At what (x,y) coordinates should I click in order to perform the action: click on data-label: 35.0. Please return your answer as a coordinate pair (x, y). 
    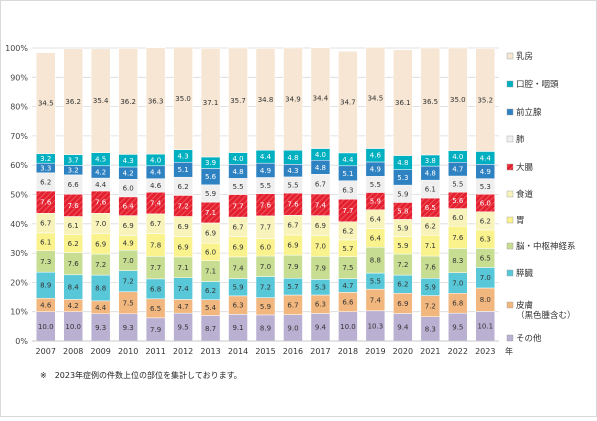
    Looking at the image, I should click on (458, 100).